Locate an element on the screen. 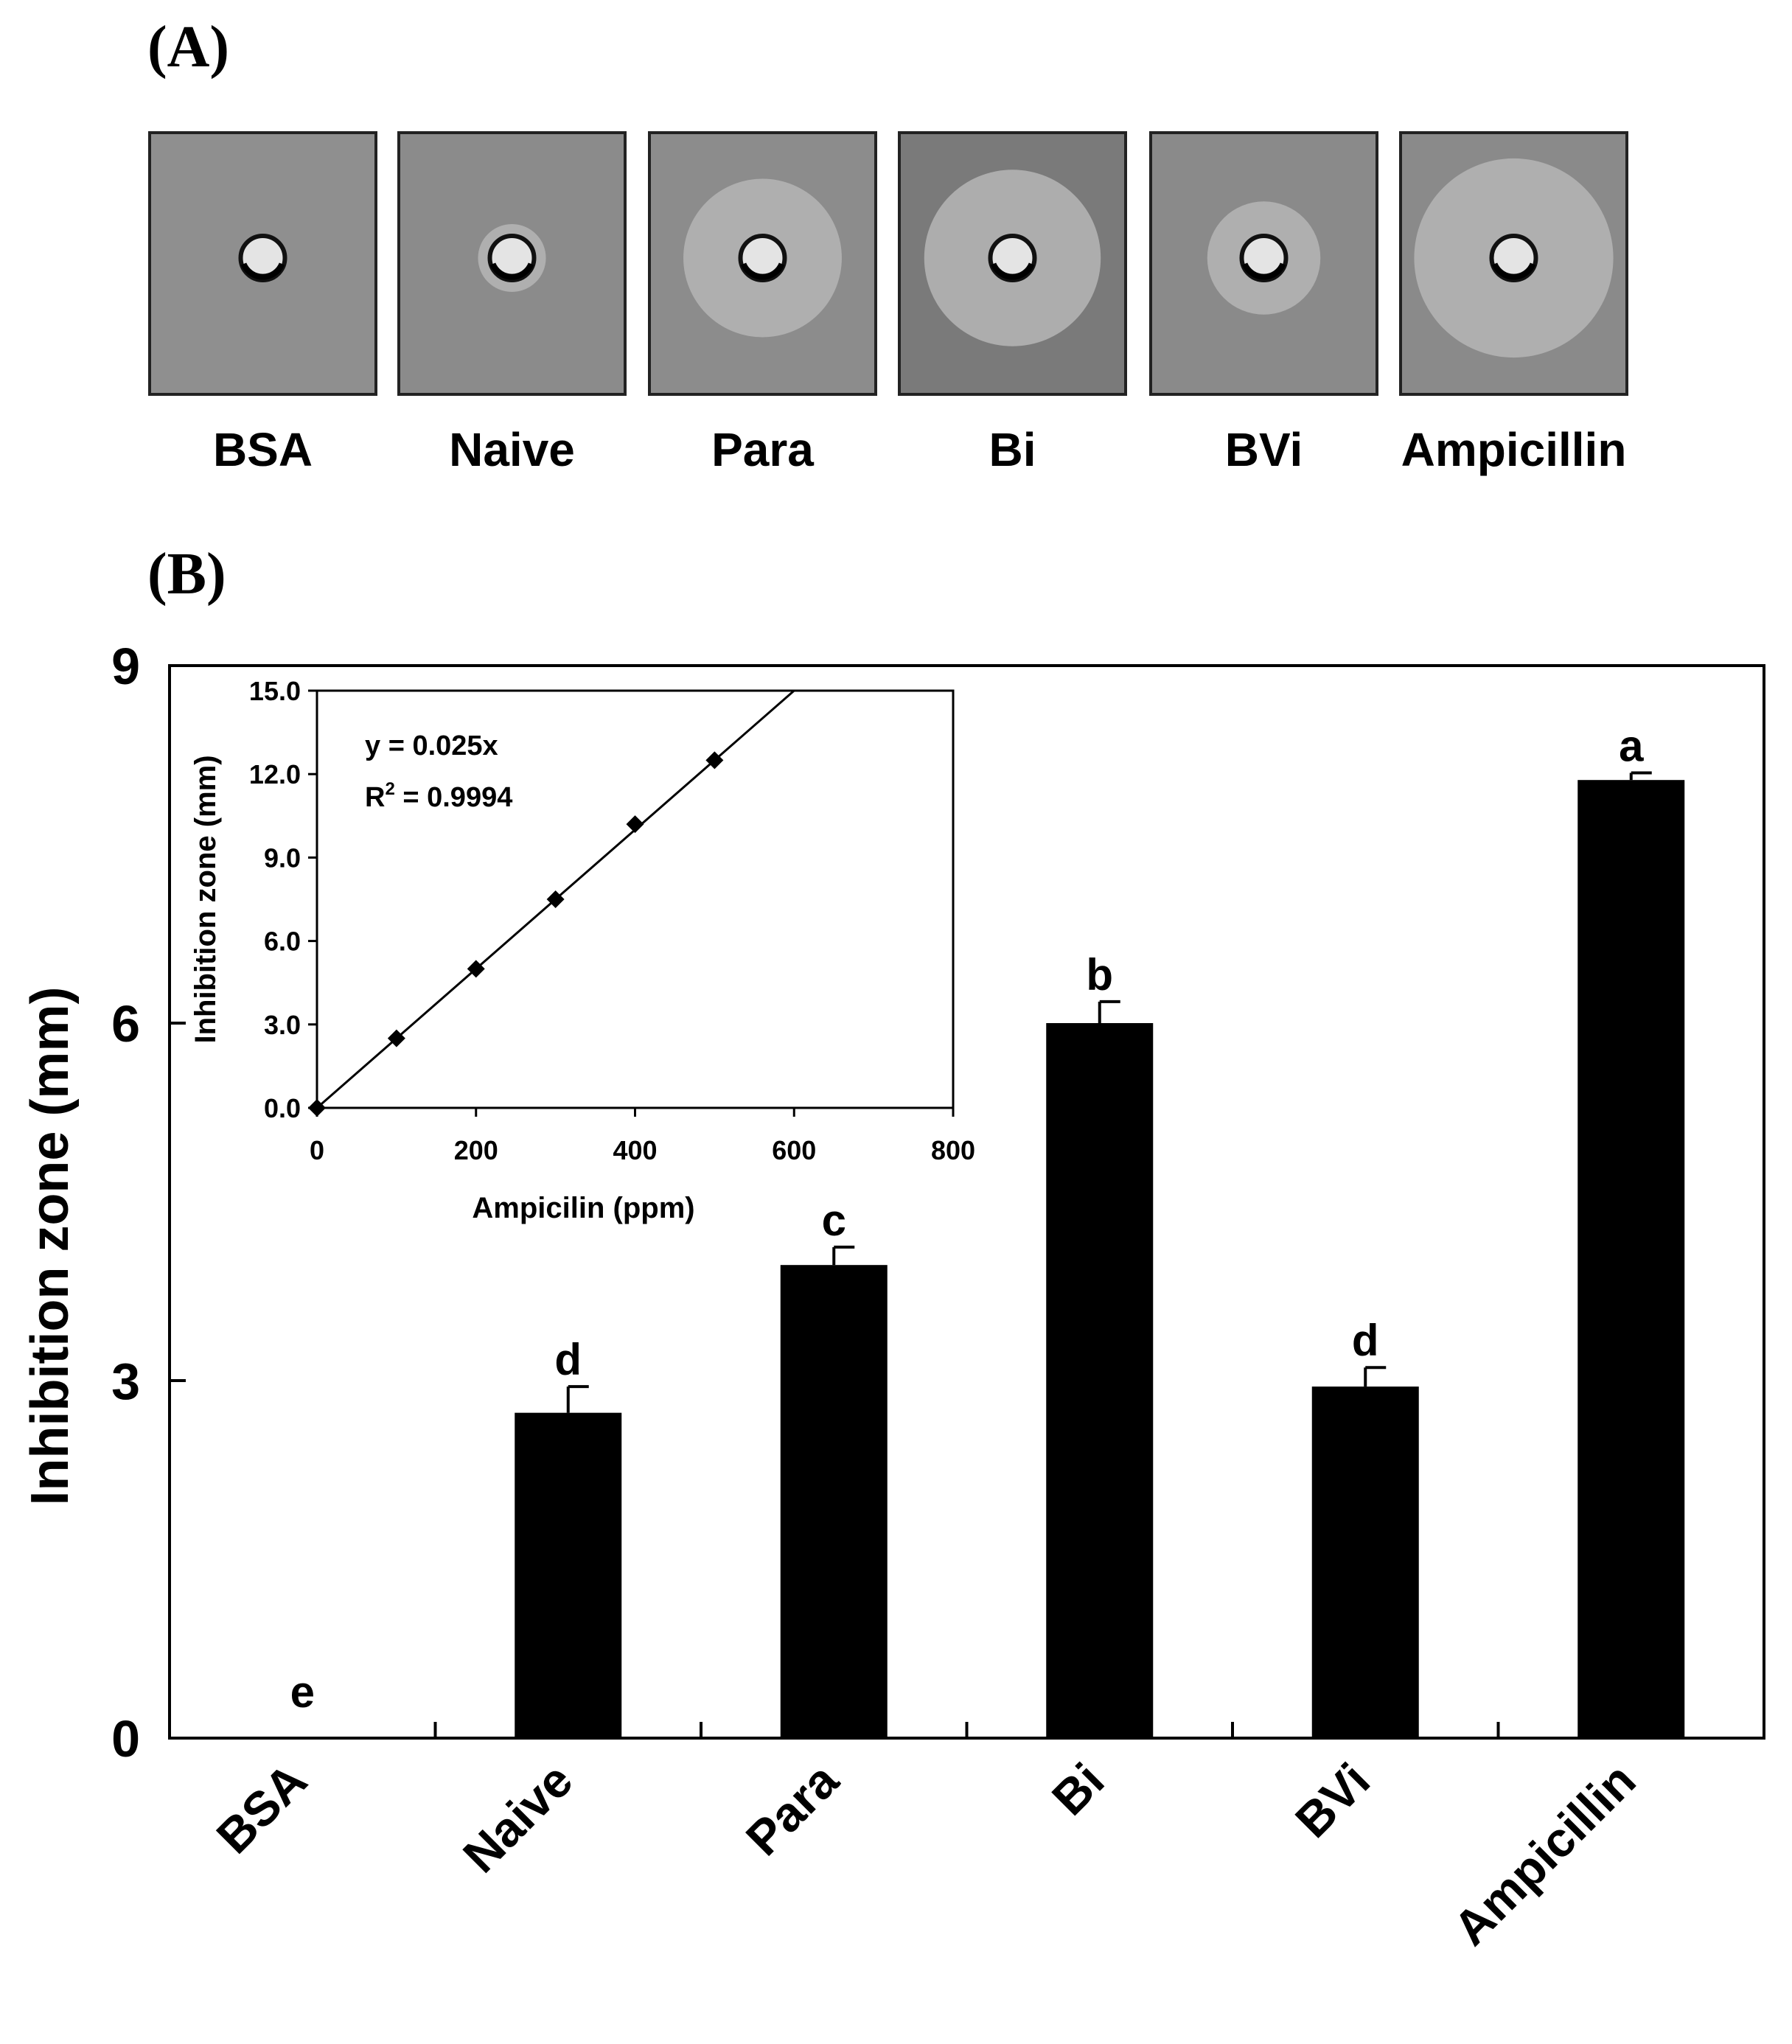 The height and width of the screenshot is (2044, 1792). y-tick-label: 0 is located at coordinates (126, 1739).